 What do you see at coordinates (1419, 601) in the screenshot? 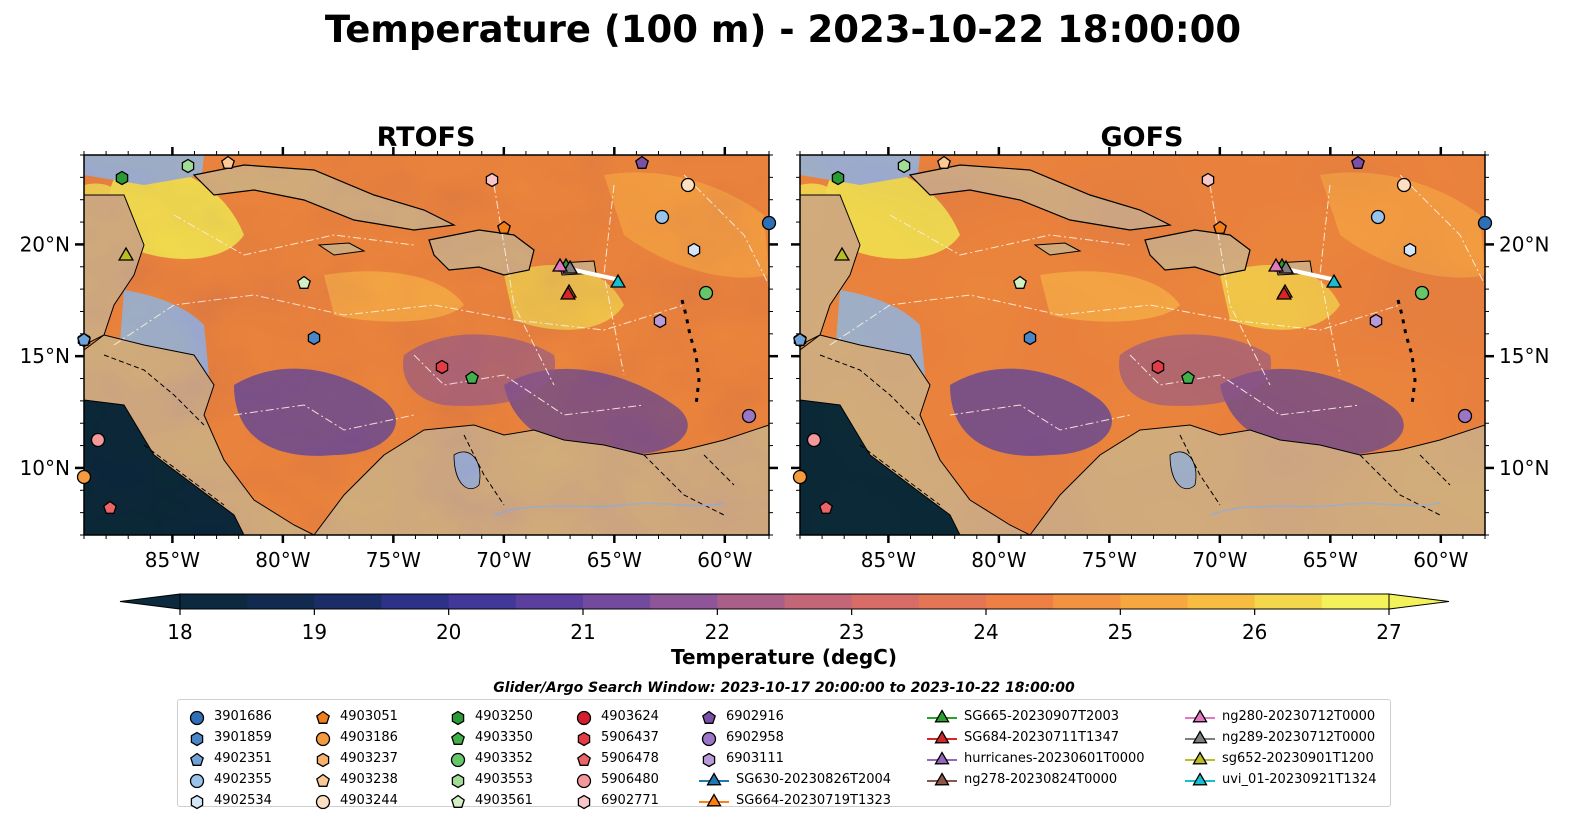
I see `colorbar-extend-high` at bounding box center [1419, 601].